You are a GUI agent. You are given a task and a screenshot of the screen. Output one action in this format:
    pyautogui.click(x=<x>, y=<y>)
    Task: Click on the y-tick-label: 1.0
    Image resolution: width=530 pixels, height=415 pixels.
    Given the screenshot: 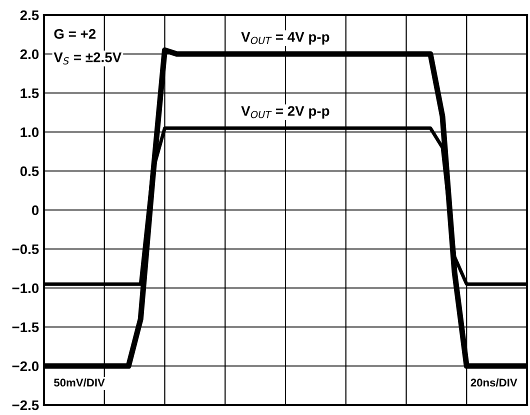 What is the action you would take?
    pyautogui.click(x=29, y=132)
    